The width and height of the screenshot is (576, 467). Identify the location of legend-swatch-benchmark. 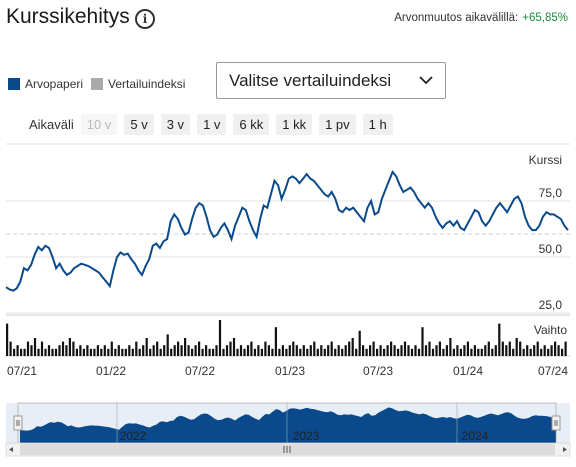
(97, 84).